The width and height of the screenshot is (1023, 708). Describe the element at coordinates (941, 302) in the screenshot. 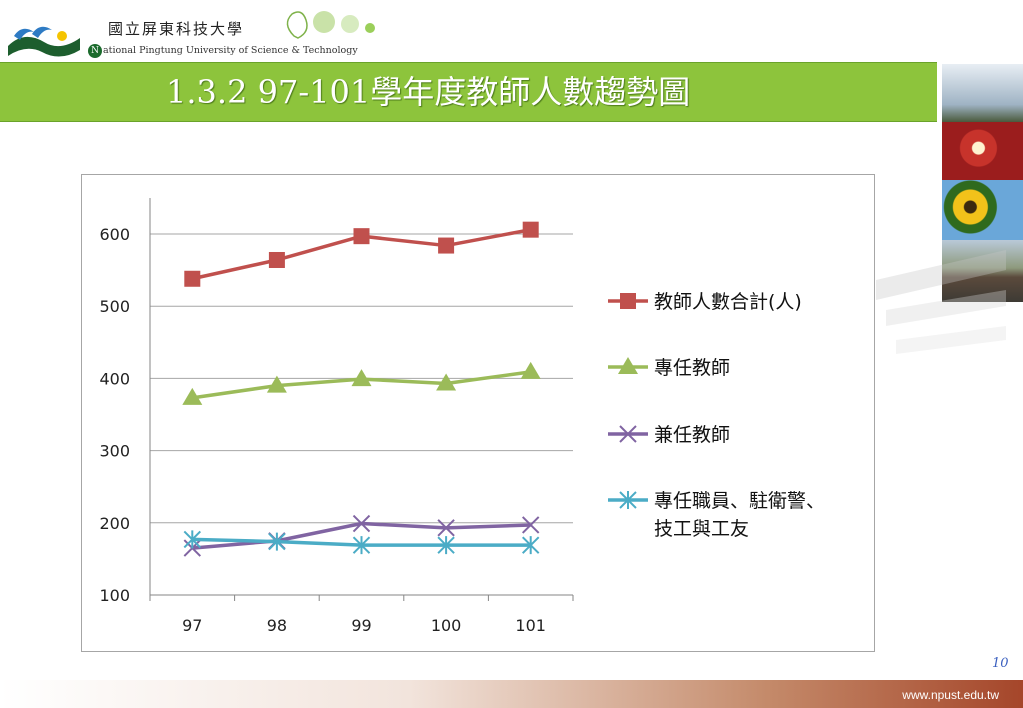

I see `building-watermark` at that location.